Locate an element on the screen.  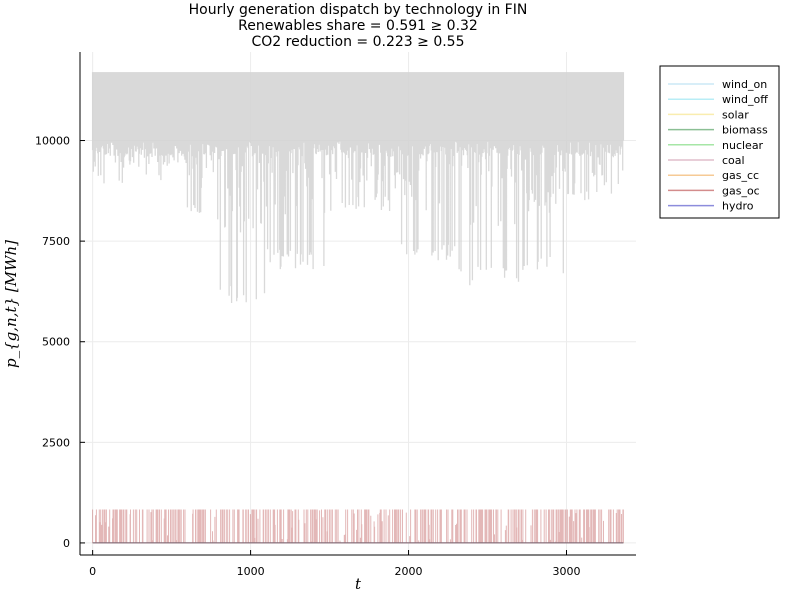
legend-label-biomass: biomass is located at coordinates (745, 130).